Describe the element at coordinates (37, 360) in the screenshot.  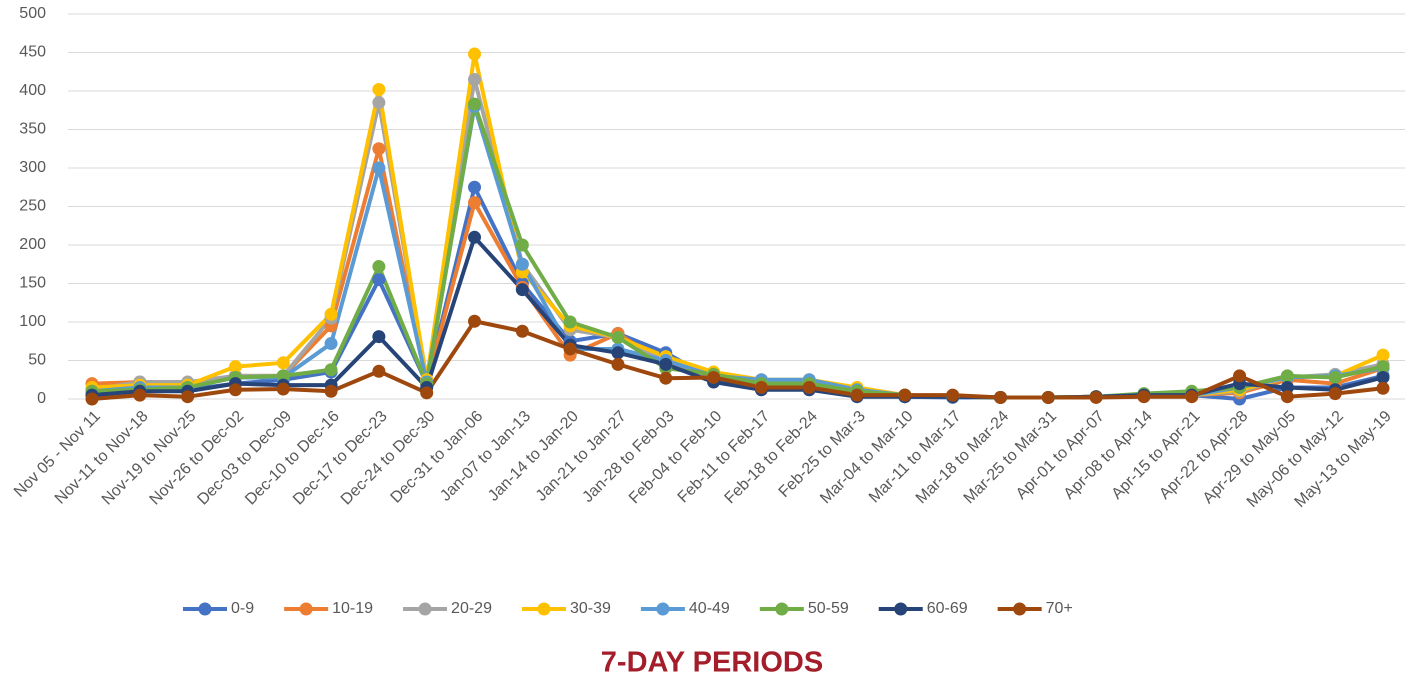
I see `y-tick-label: 50` at that location.